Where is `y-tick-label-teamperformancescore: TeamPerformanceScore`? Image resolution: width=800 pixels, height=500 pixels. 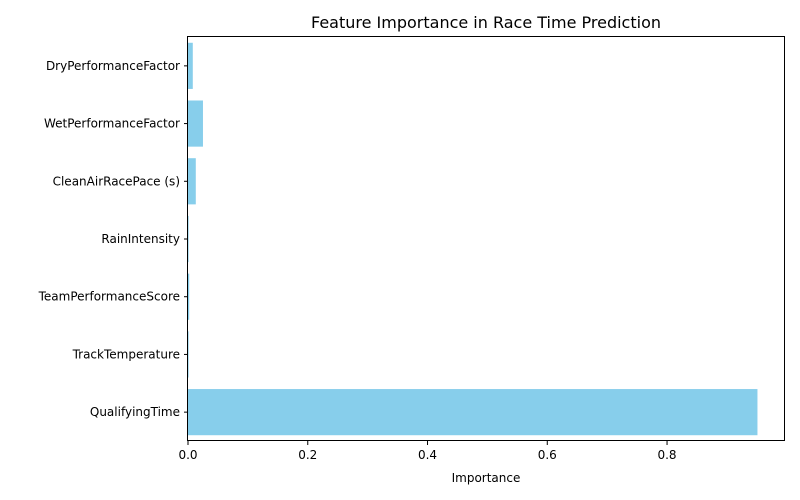
y-tick-label-teamperformancescore: TeamPerformanceScore is located at coordinates (109, 297).